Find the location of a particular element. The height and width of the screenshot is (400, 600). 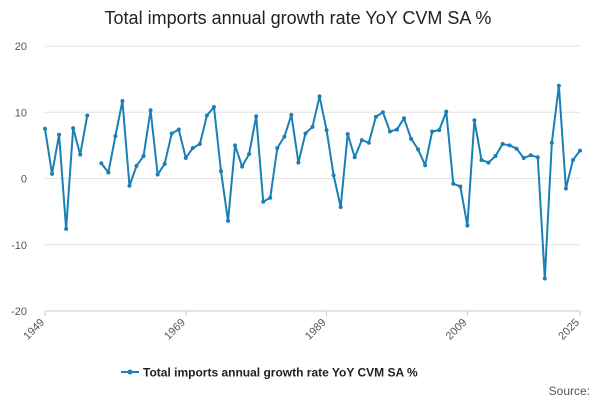

source-label: Source: is located at coordinates (569, 391).